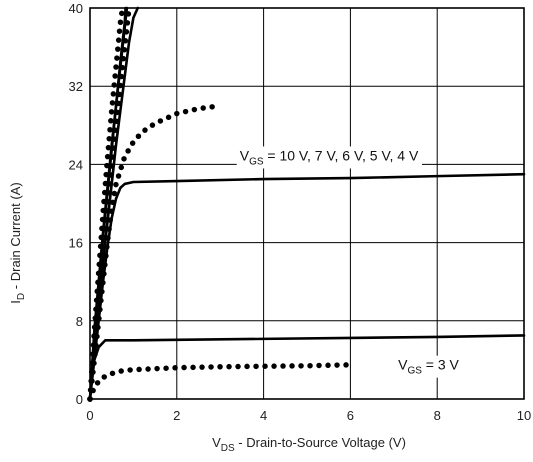 The width and height of the screenshot is (533, 462). What do you see at coordinates (76, 86) in the screenshot?
I see `y-tick-label-4: 32` at bounding box center [76, 86].